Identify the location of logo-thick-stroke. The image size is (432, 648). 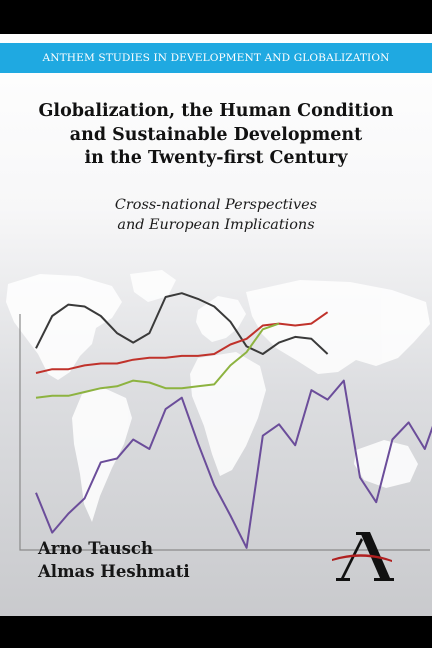
(375, 555).